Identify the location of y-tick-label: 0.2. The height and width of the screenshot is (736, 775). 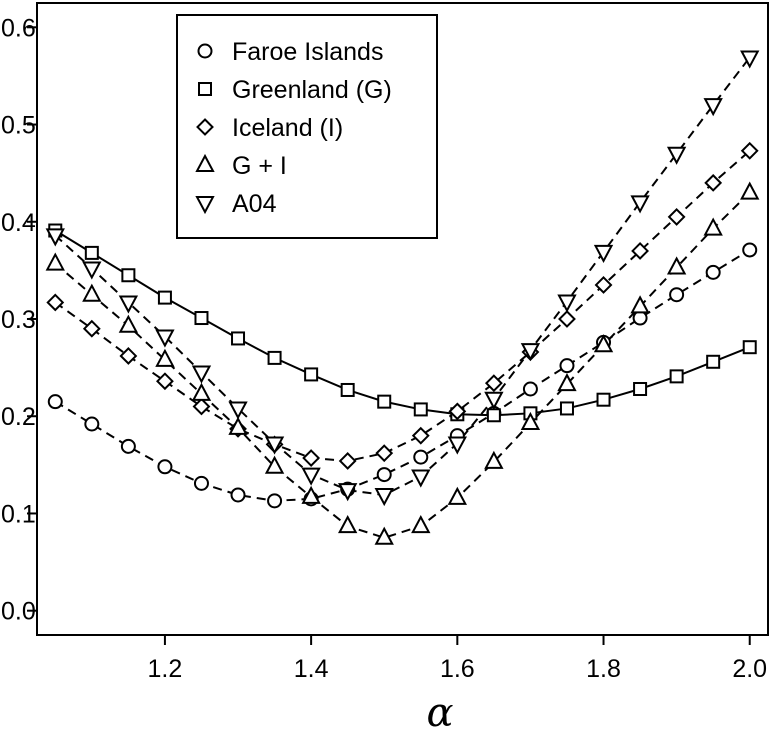
(18, 417).